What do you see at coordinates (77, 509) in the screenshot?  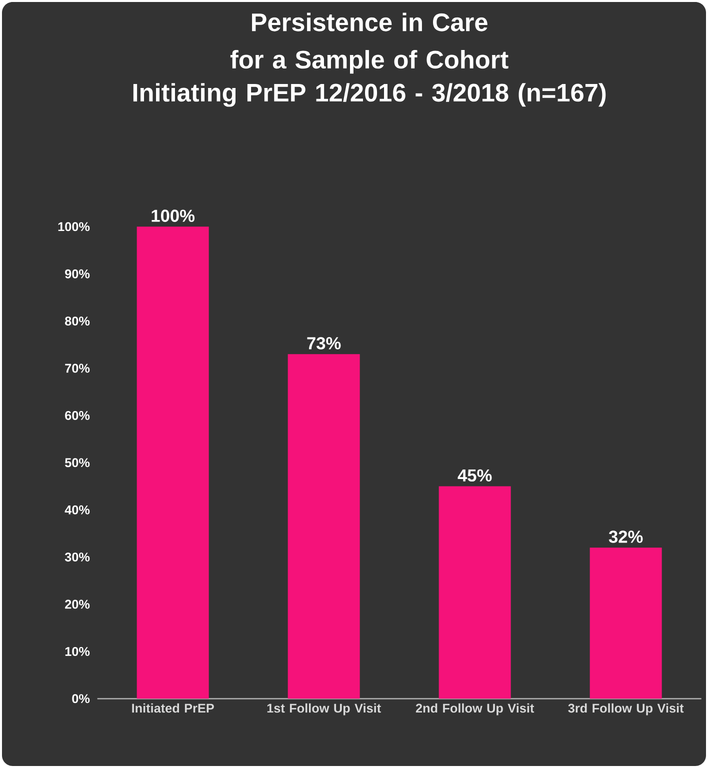 I see `y-tick-label: 40%` at bounding box center [77, 509].